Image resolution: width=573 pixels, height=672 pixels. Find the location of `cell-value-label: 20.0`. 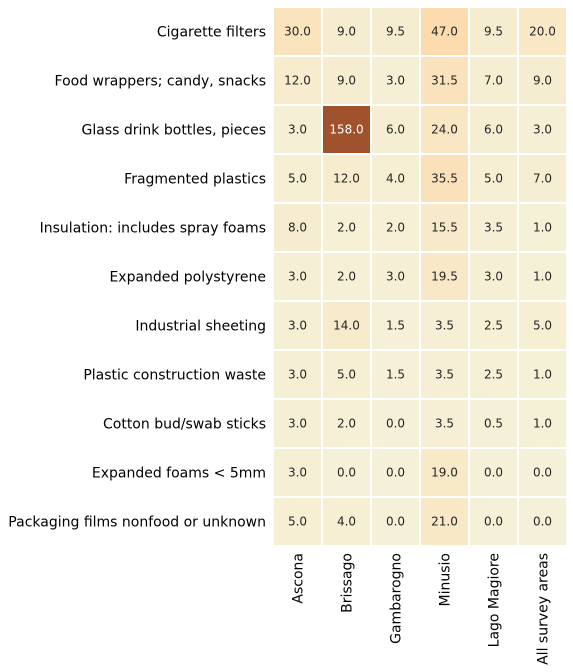

cell-value-label: 20.0 is located at coordinates (542, 32).